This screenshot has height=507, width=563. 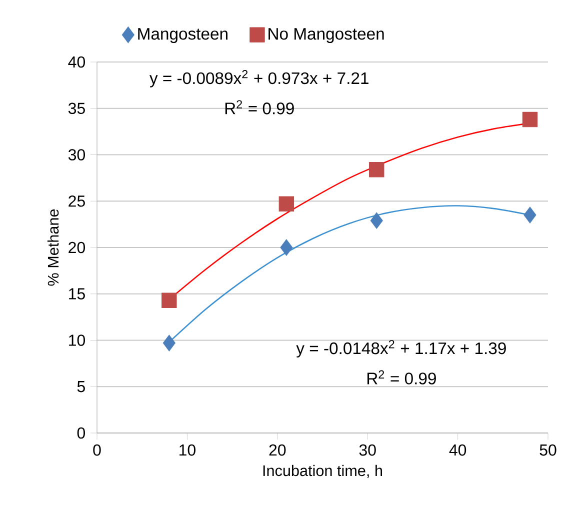 I want to click on x-axis-title: Incubation time, h, so click(x=322, y=471).